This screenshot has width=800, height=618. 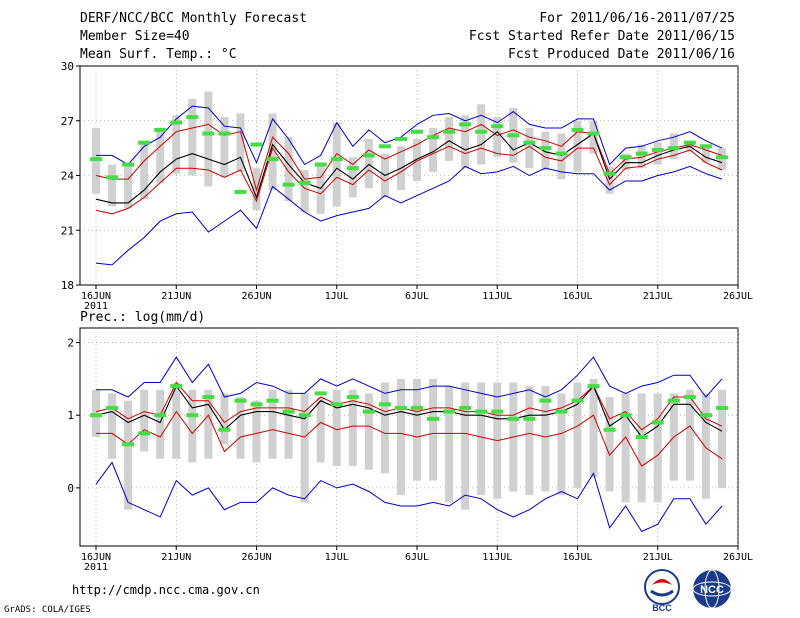 What do you see at coordinates (96, 296) in the screenshot?
I see `temp-x-tick-label: 16JUN` at bounding box center [96, 296].